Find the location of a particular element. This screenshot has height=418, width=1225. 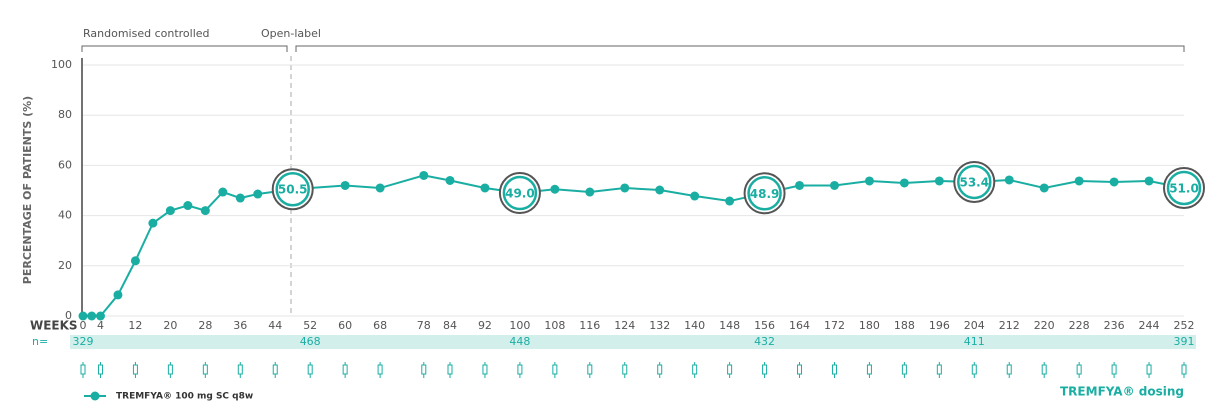

x-tick-label: 0 is located at coordinates (83, 325).